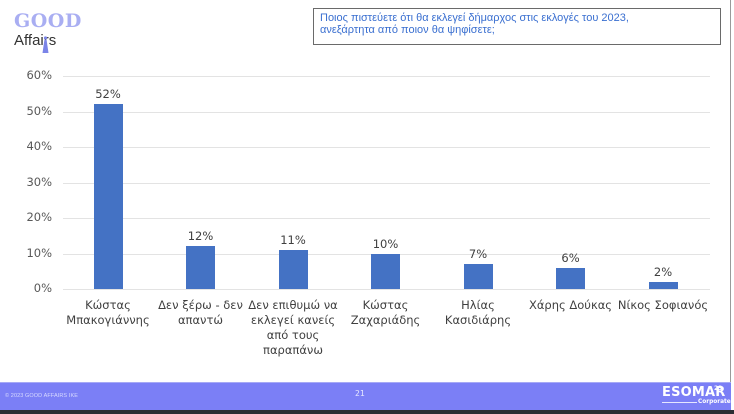 The width and height of the screenshot is (734, 414). What do you see at coordinates (108, 94) in the screenshot?
I see `bar-value-label: 52%` at bounding box center [108, 94].